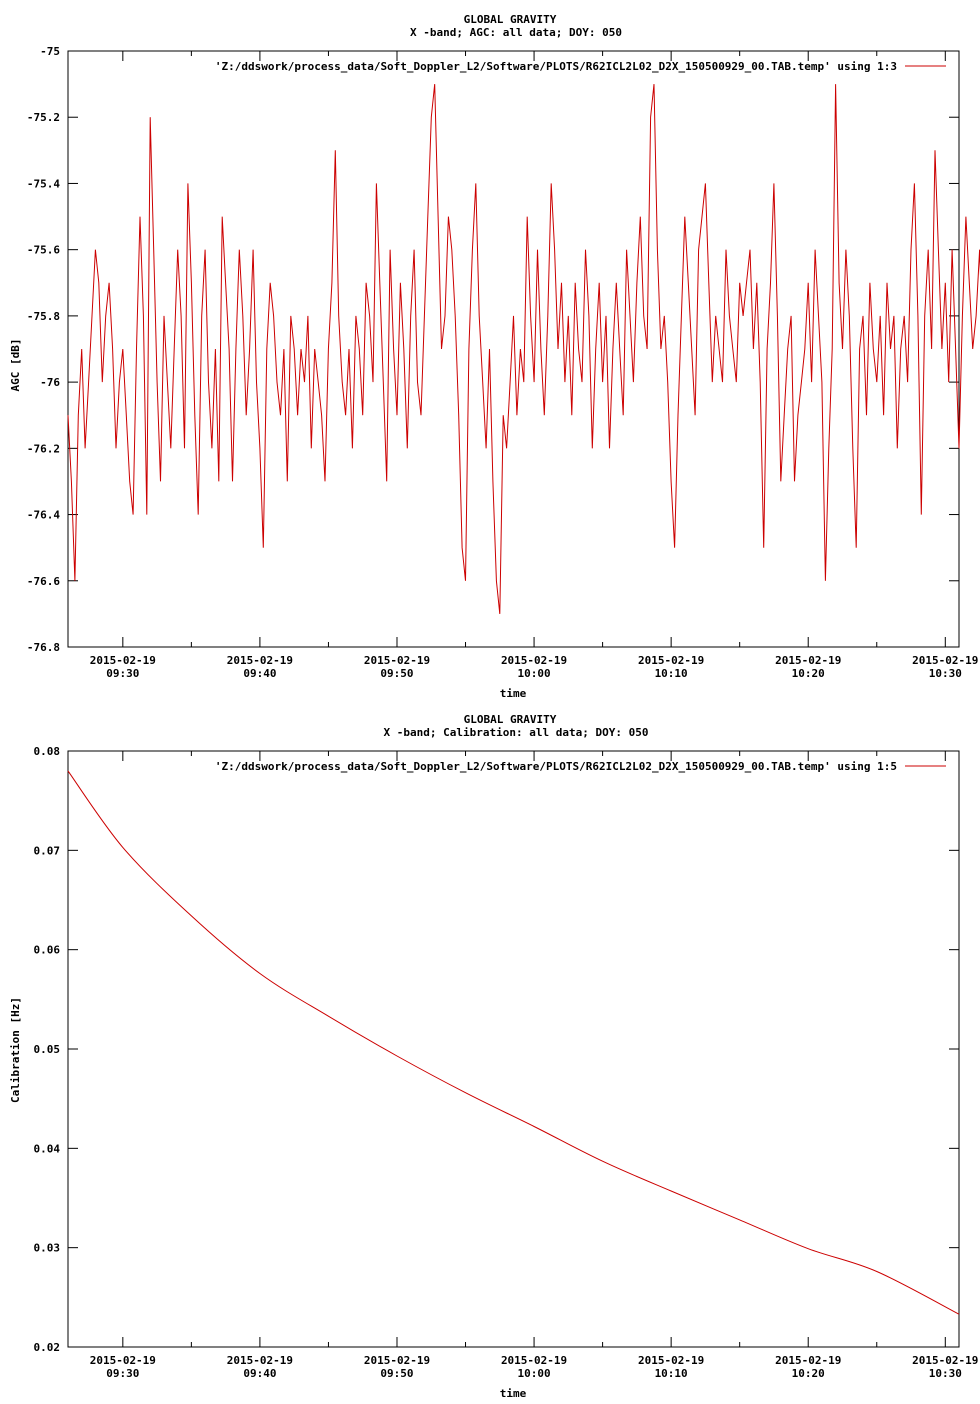 The image size is (980, 1404). I want to click on y-tick-label: 0.05, so click(47, 1049).